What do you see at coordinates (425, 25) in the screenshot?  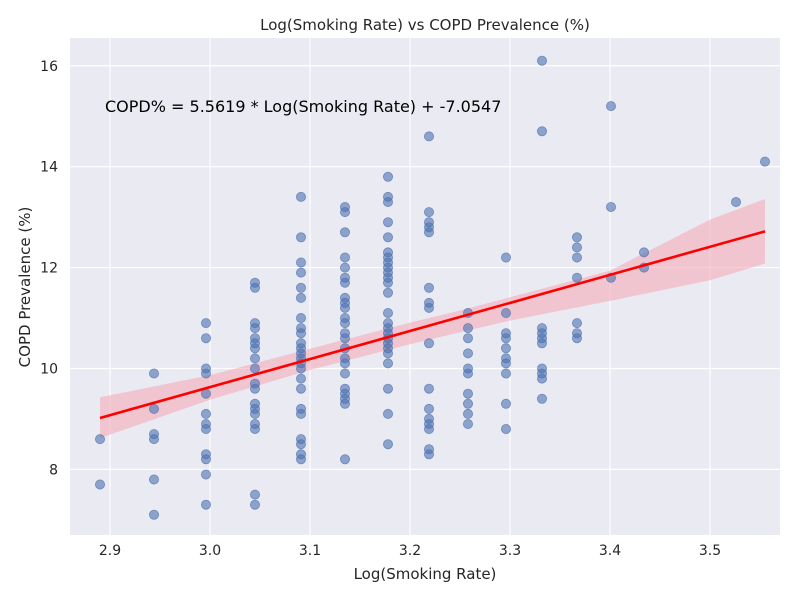 I see `chart-title: Log(Smoking Rate) vs COPD Prevalence (%)` at bounding box center [425, 25].